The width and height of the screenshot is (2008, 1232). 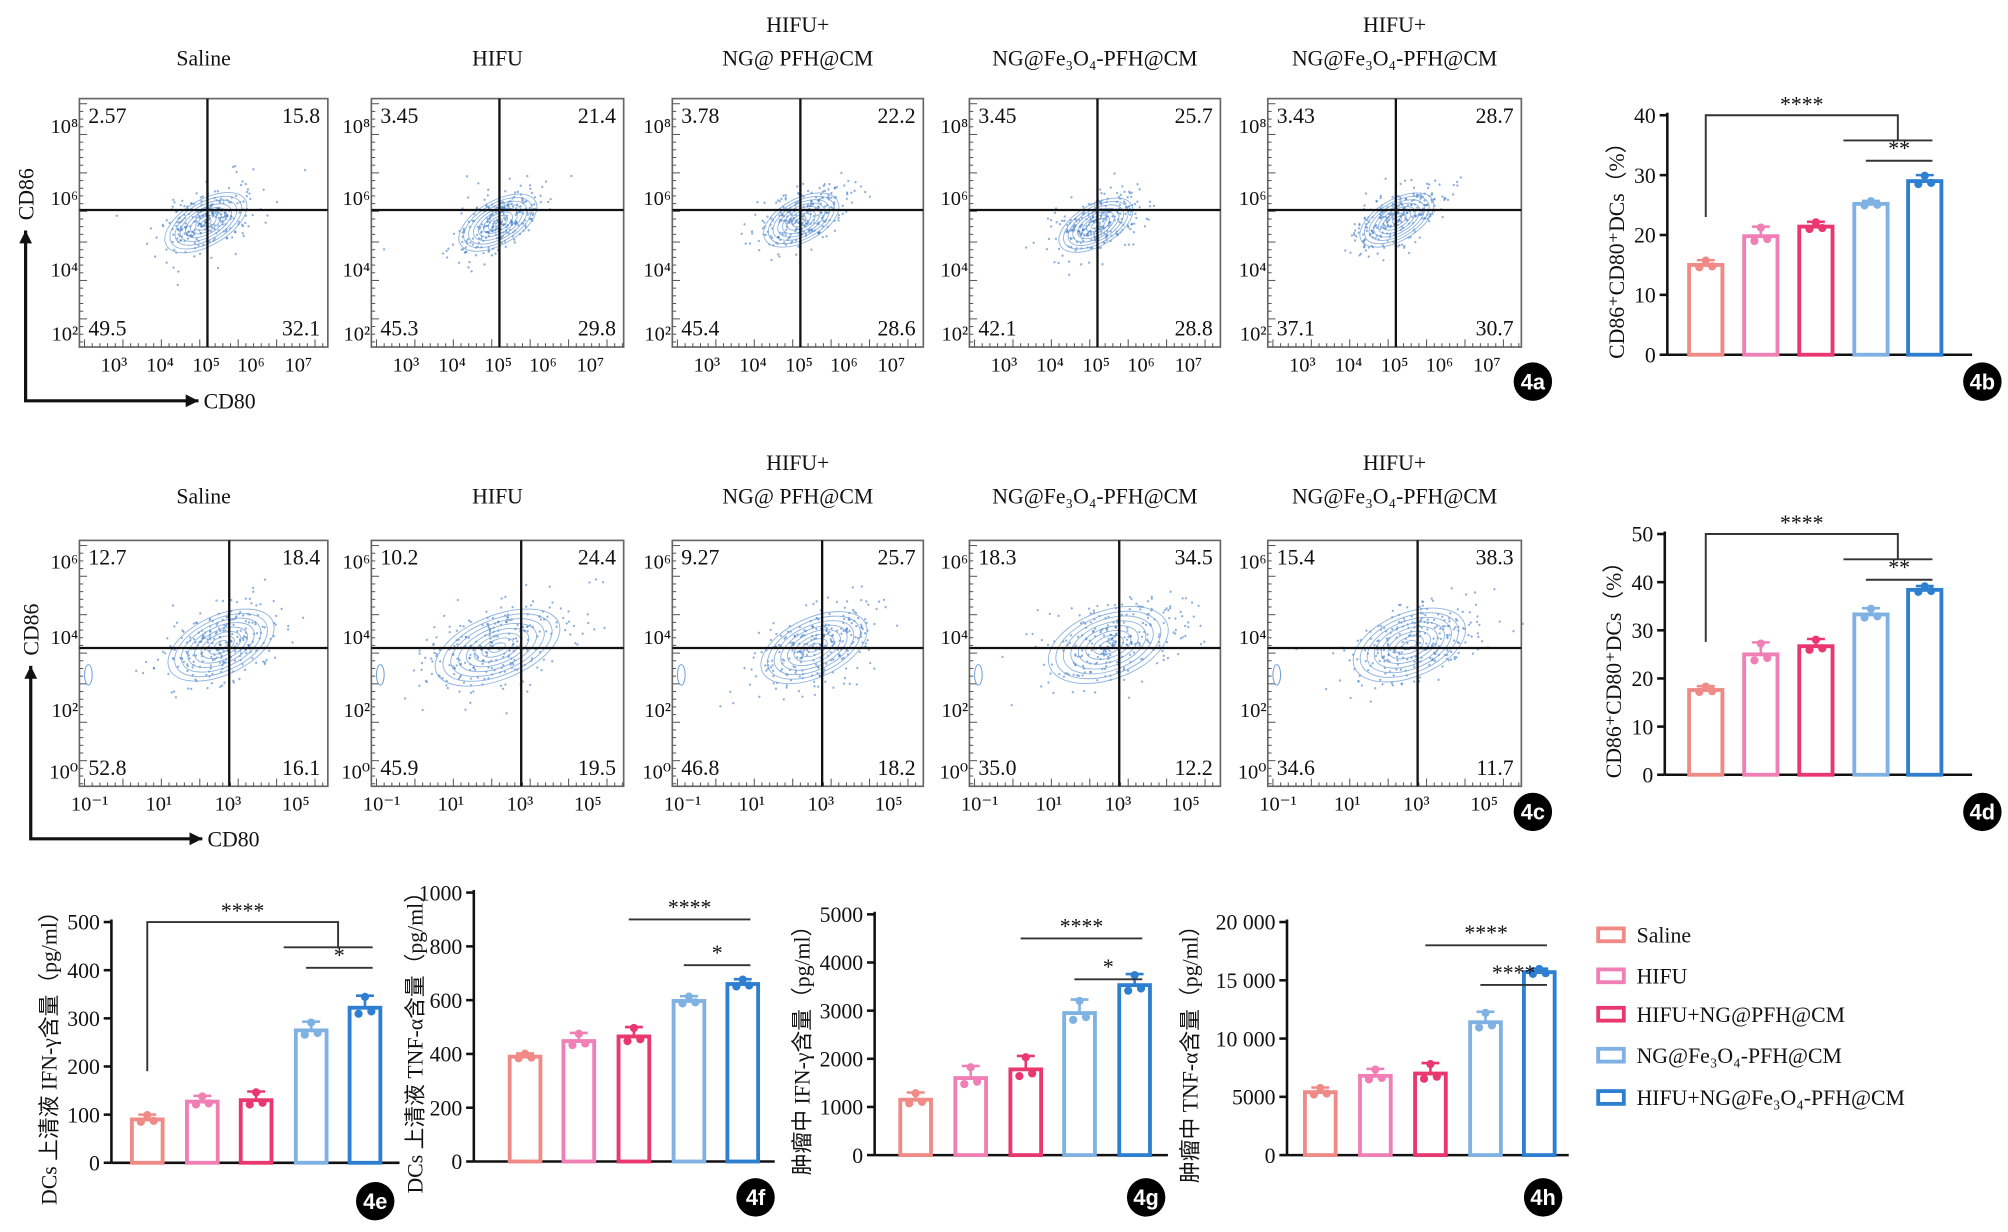 I want to click on y-tick-label: 1000, so click(x=441, y=893).